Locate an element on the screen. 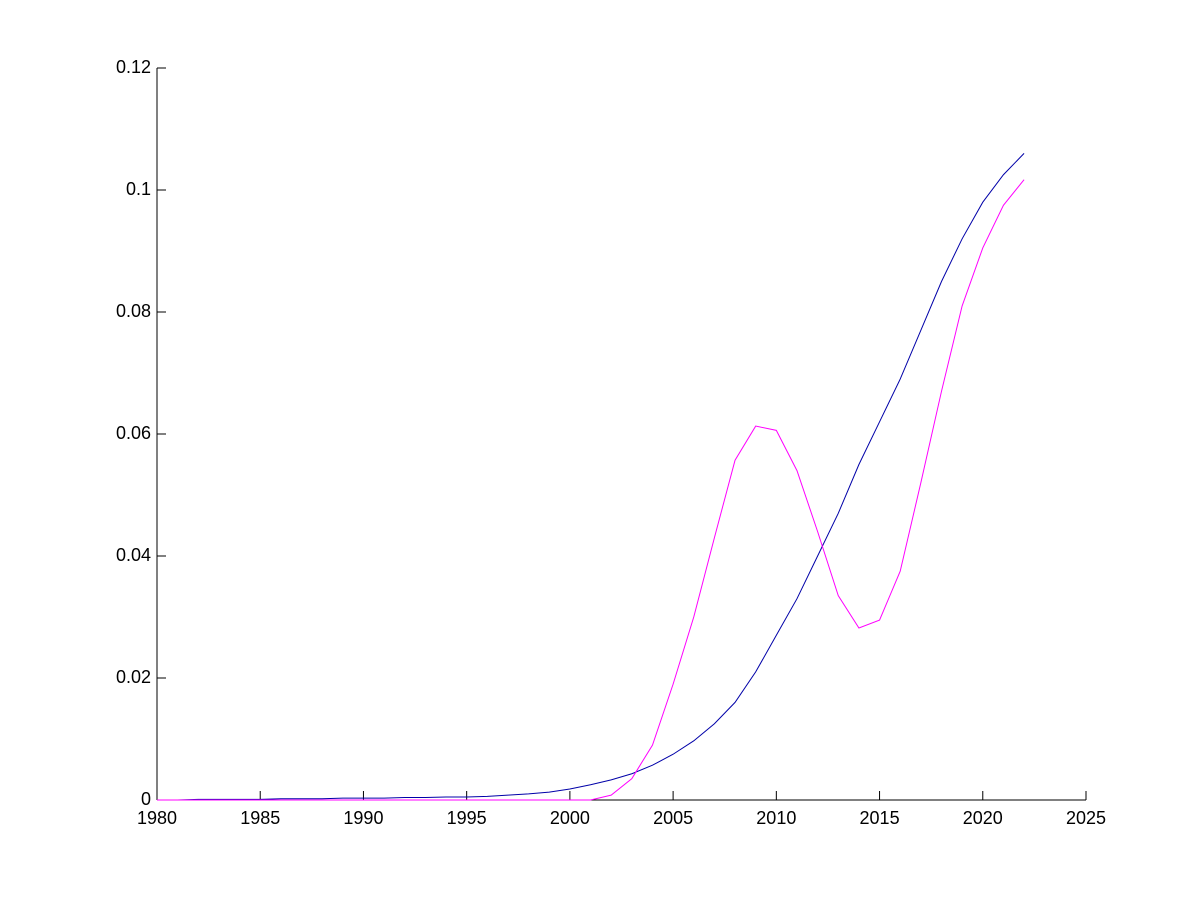 The height and width of the screenshot is (900, 1200). y-tick-label: 0.02 is located at coordinates (133, 677).